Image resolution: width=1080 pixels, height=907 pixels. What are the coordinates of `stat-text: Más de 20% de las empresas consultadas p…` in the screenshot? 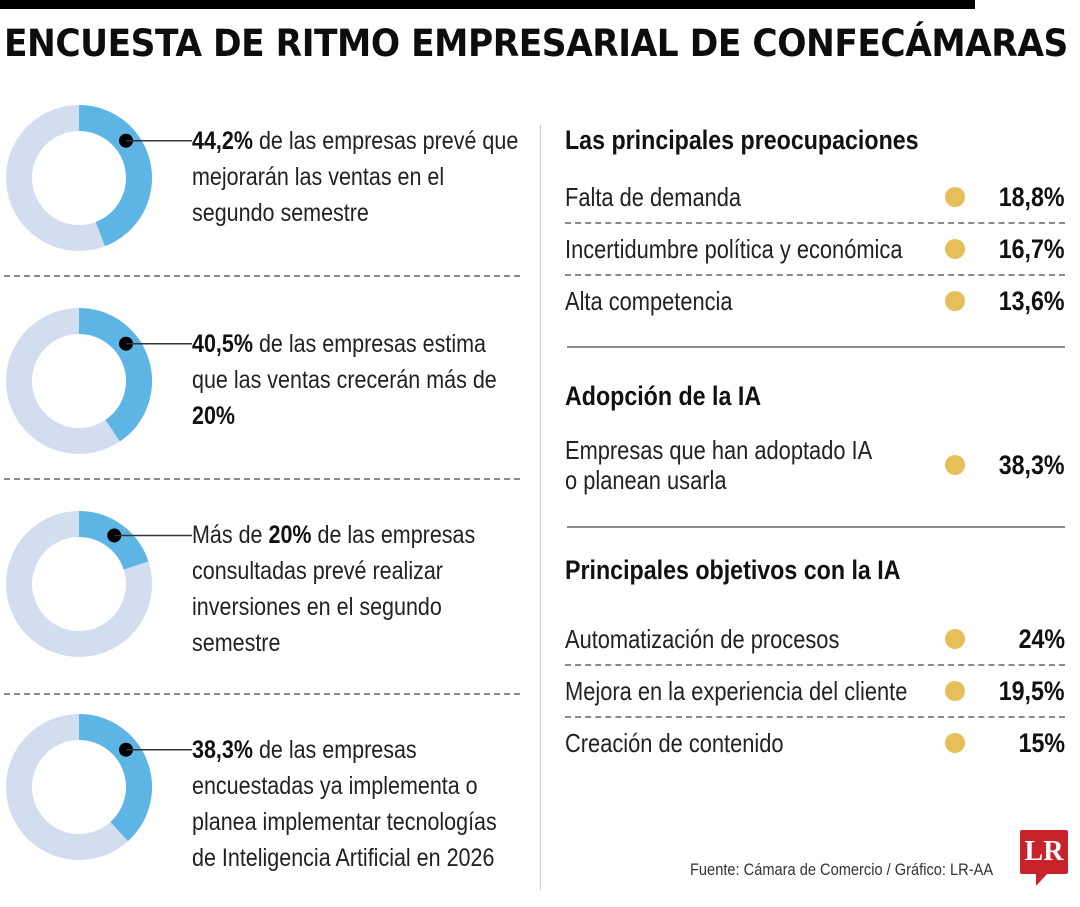 It's located at (357, 589).